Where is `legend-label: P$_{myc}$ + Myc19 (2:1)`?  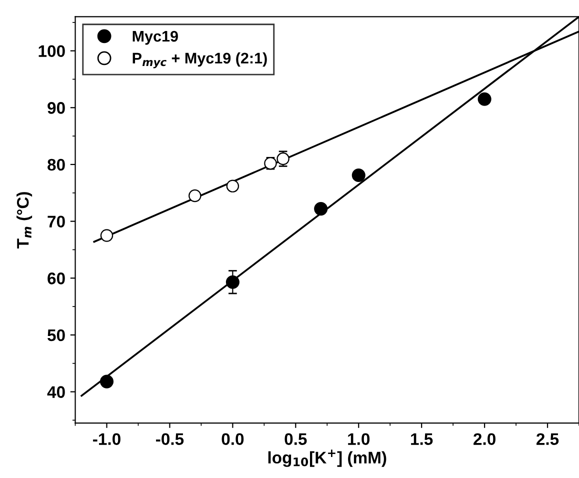 legend-label: P$_{myc}$ + Myc19 (2:1) is located at coordinates (199, 60).